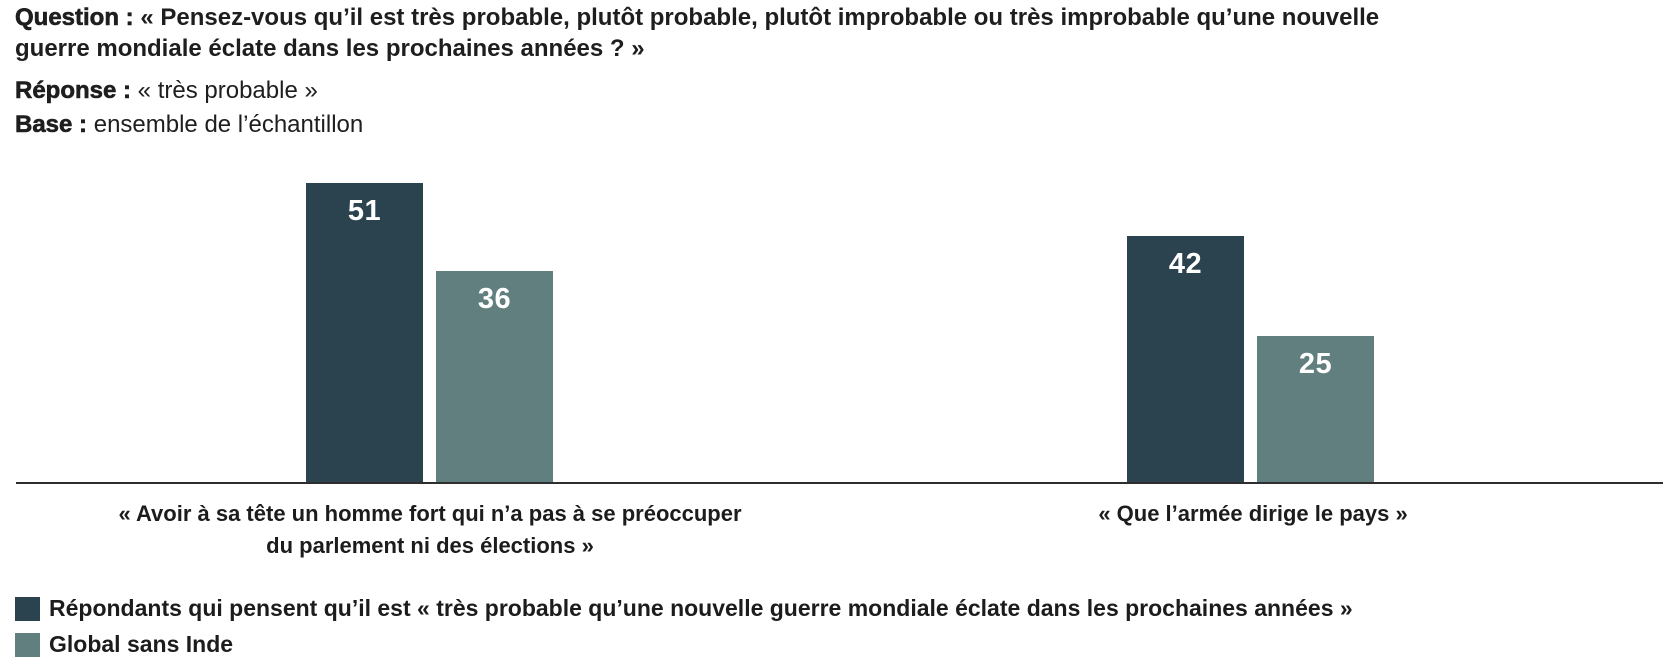 The width and height of the screenshot is (1678, 667). I want to click on bar-value-label: 36, so click(494, 299).